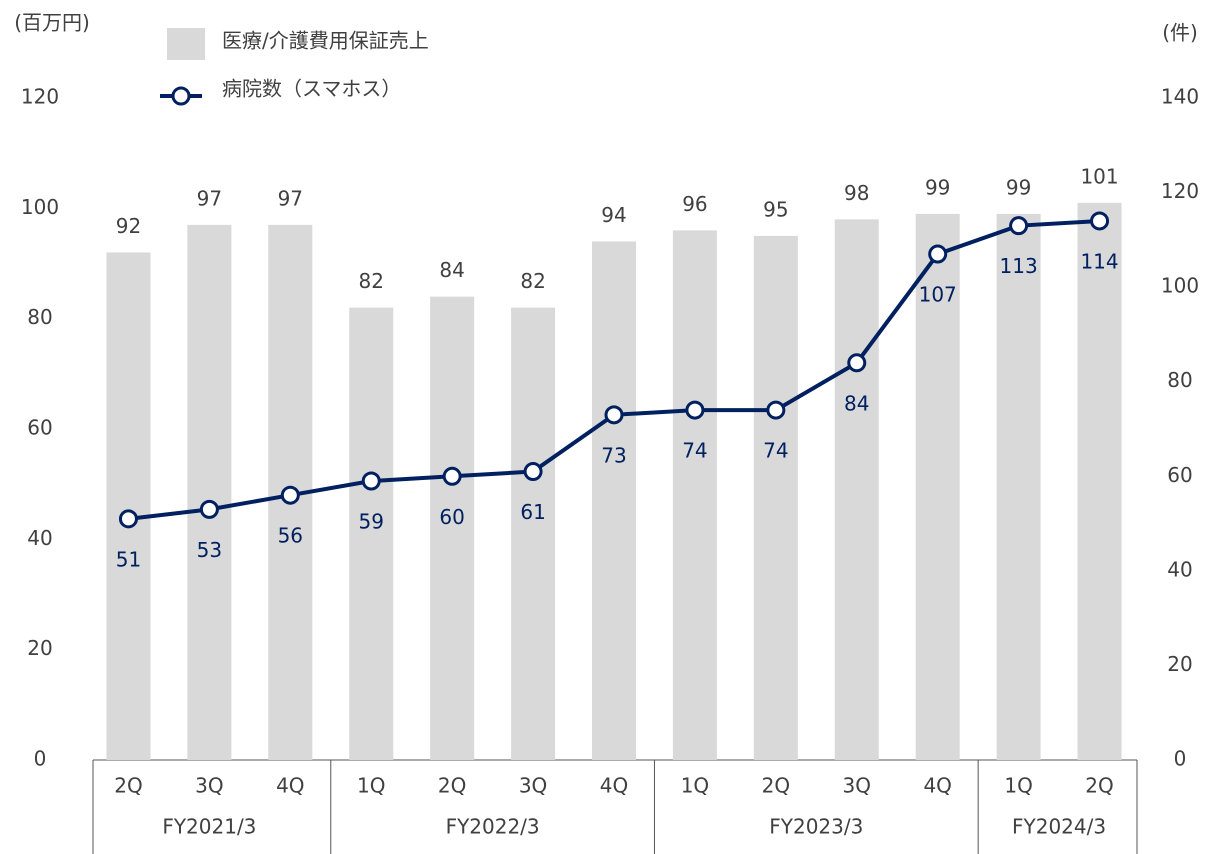  I want to click on y-tick-label: 0, so click(40, 759).